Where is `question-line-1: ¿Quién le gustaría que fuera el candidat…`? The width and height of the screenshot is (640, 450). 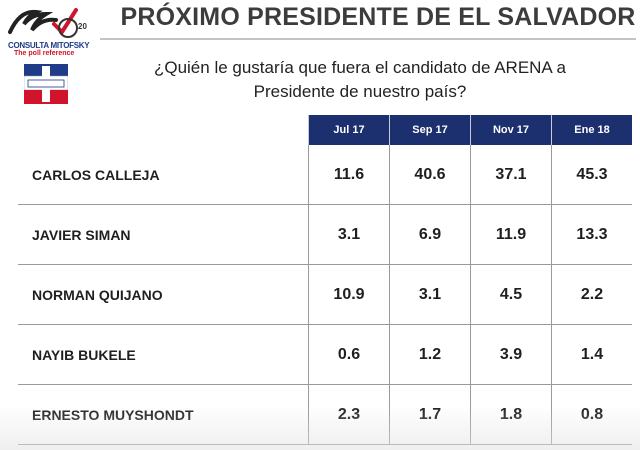 question-line-1: ¿Quién le gustaría que fuera el candidat… is located at coordinates (360, 67).